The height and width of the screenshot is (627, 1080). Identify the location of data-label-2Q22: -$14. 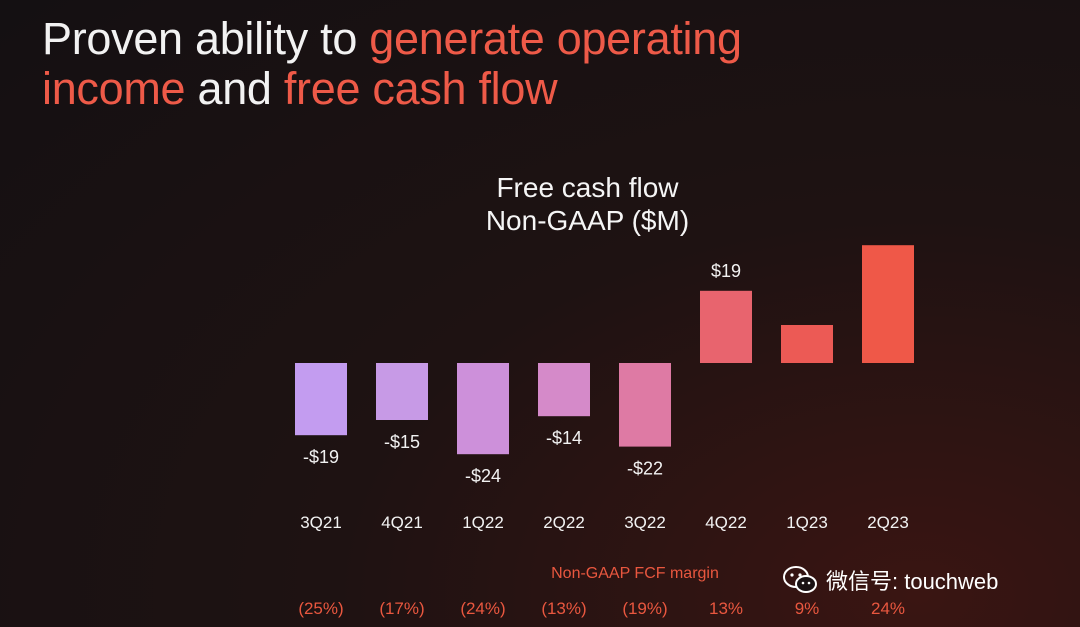
(564, 438).